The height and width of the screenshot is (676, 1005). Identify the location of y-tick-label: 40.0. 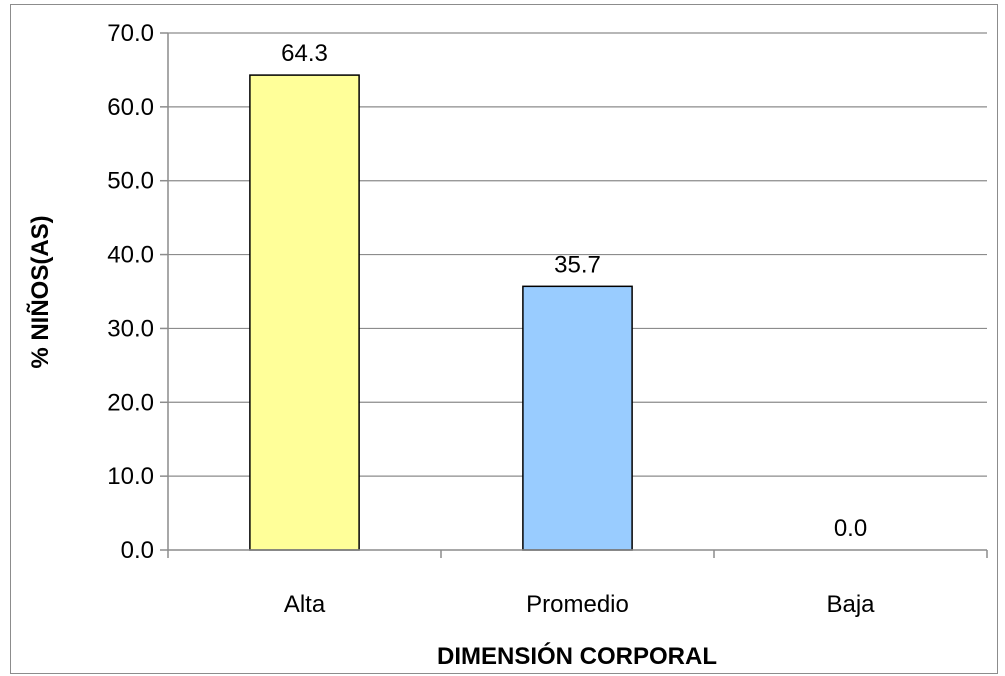
(130, 255).